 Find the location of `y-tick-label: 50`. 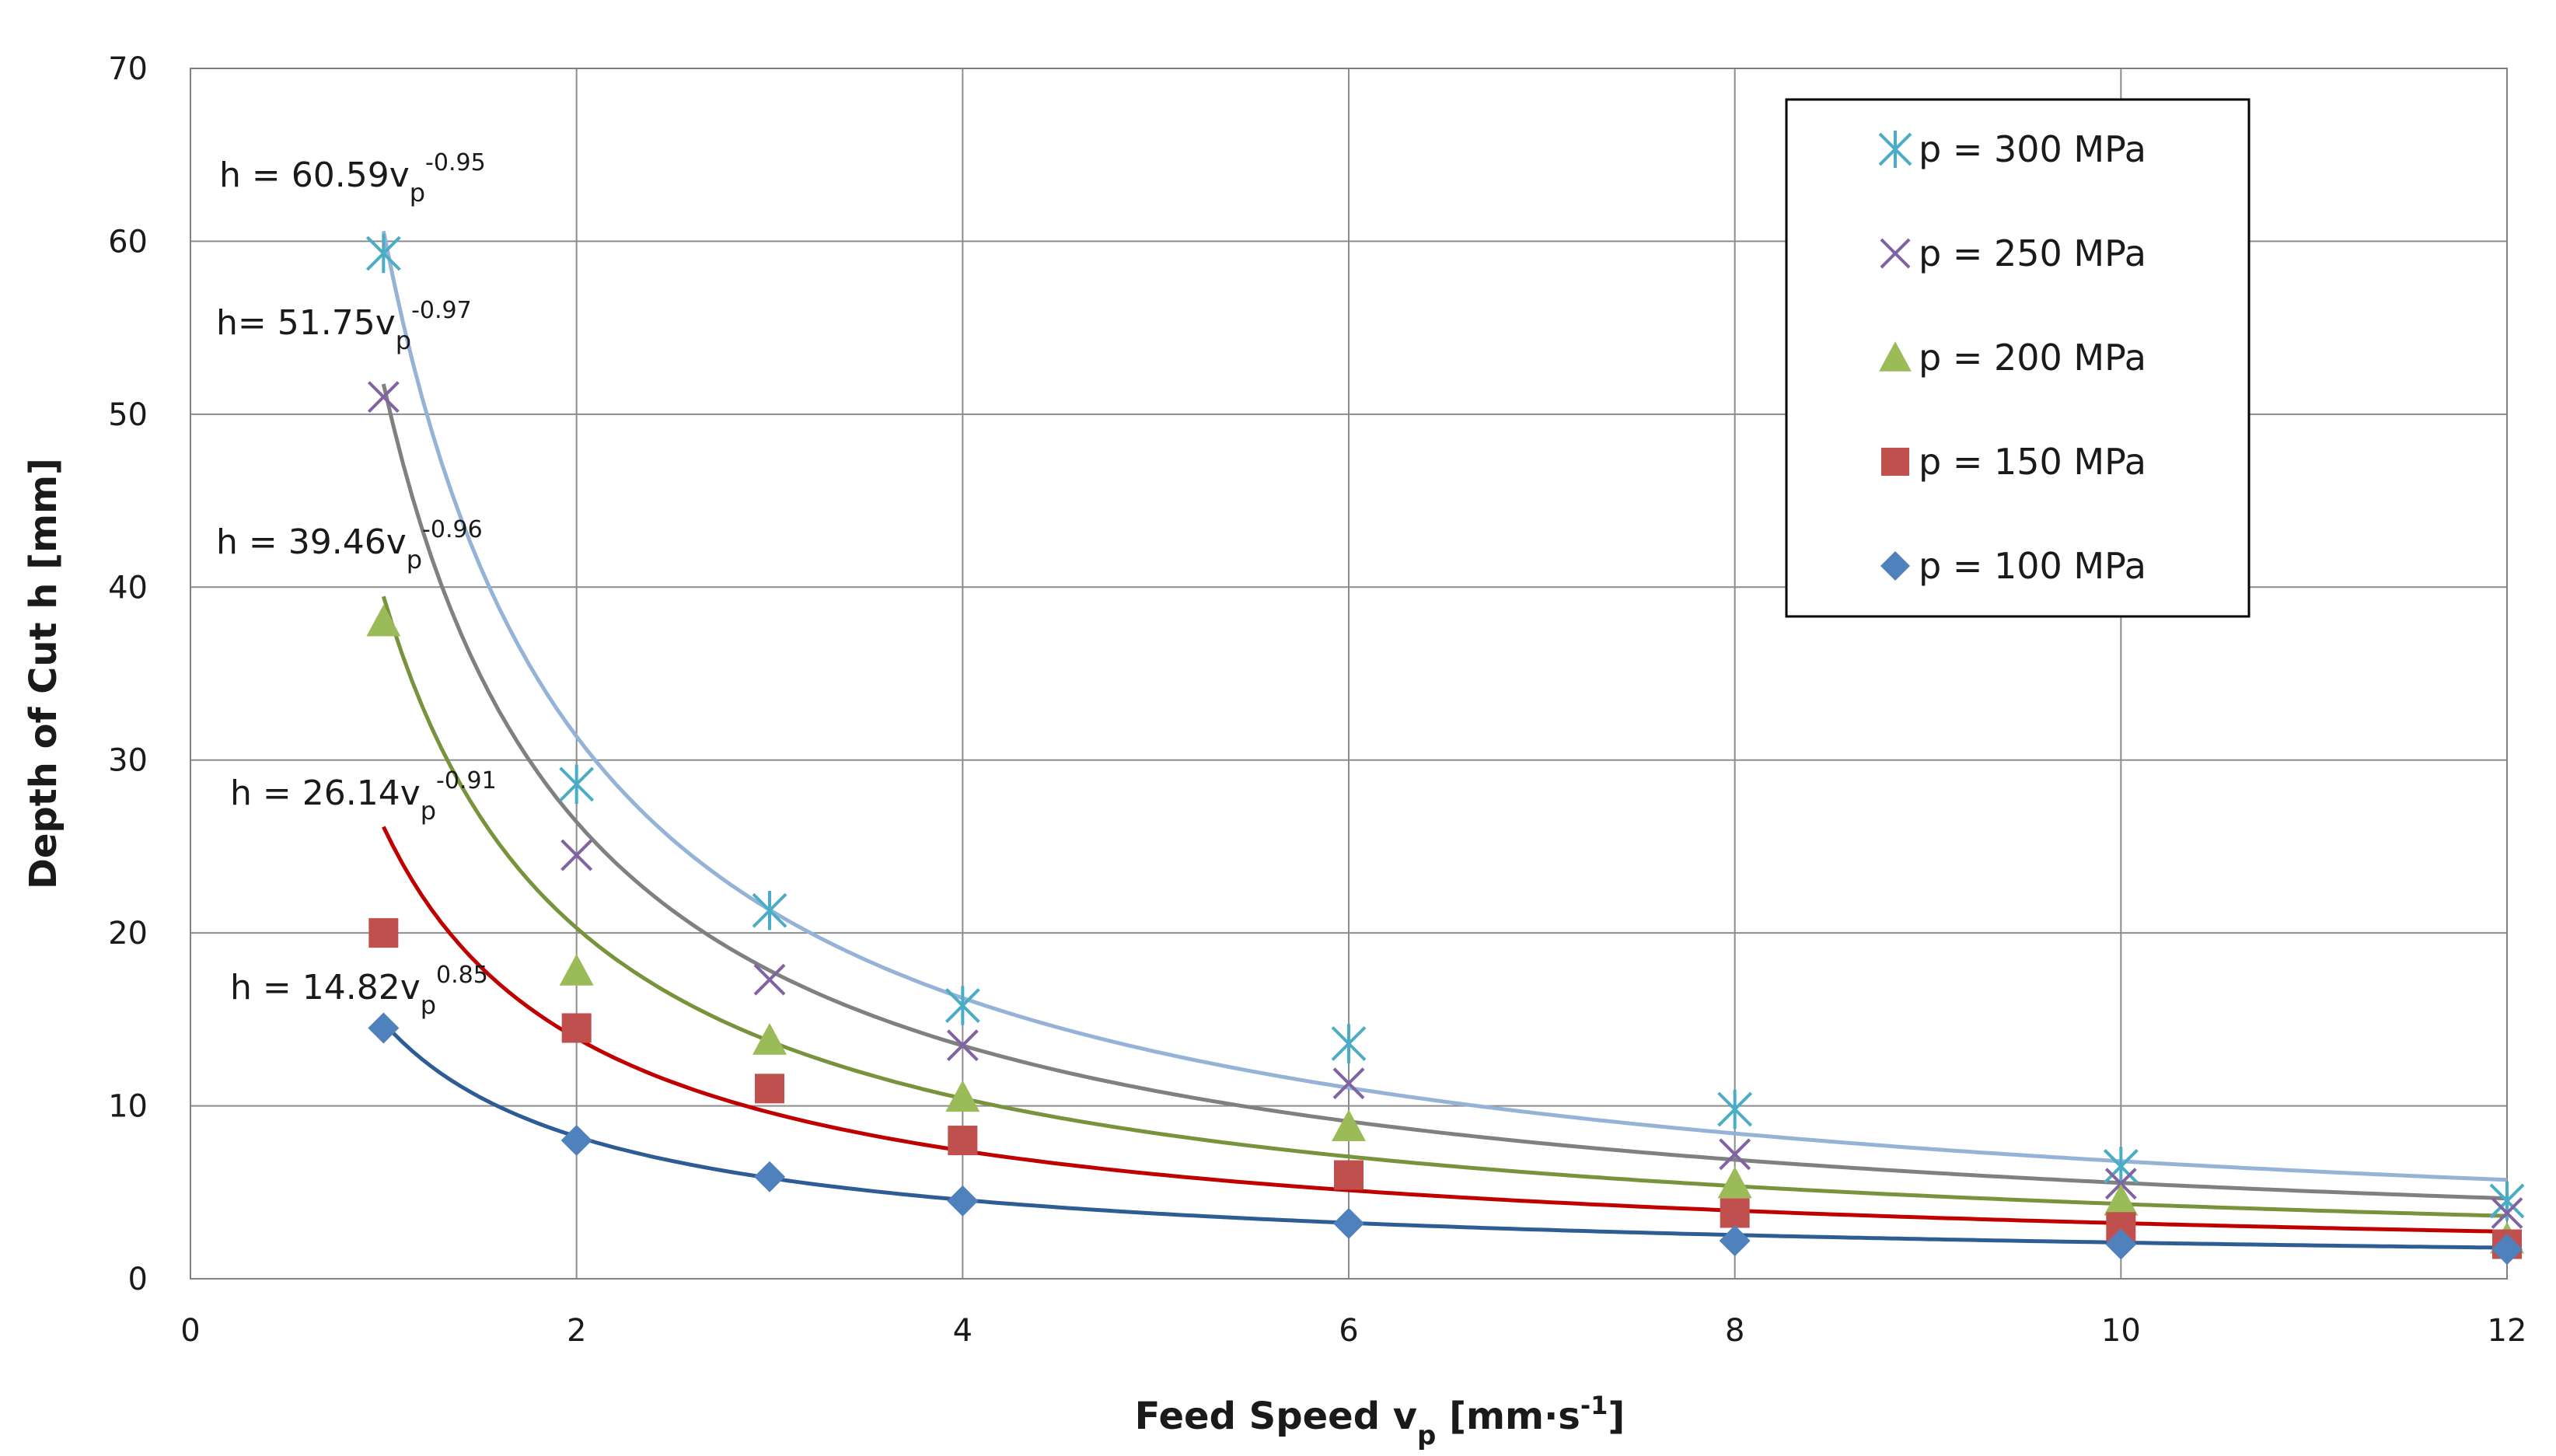

y-tick-label: 50 is located at coordinates (128, 415).